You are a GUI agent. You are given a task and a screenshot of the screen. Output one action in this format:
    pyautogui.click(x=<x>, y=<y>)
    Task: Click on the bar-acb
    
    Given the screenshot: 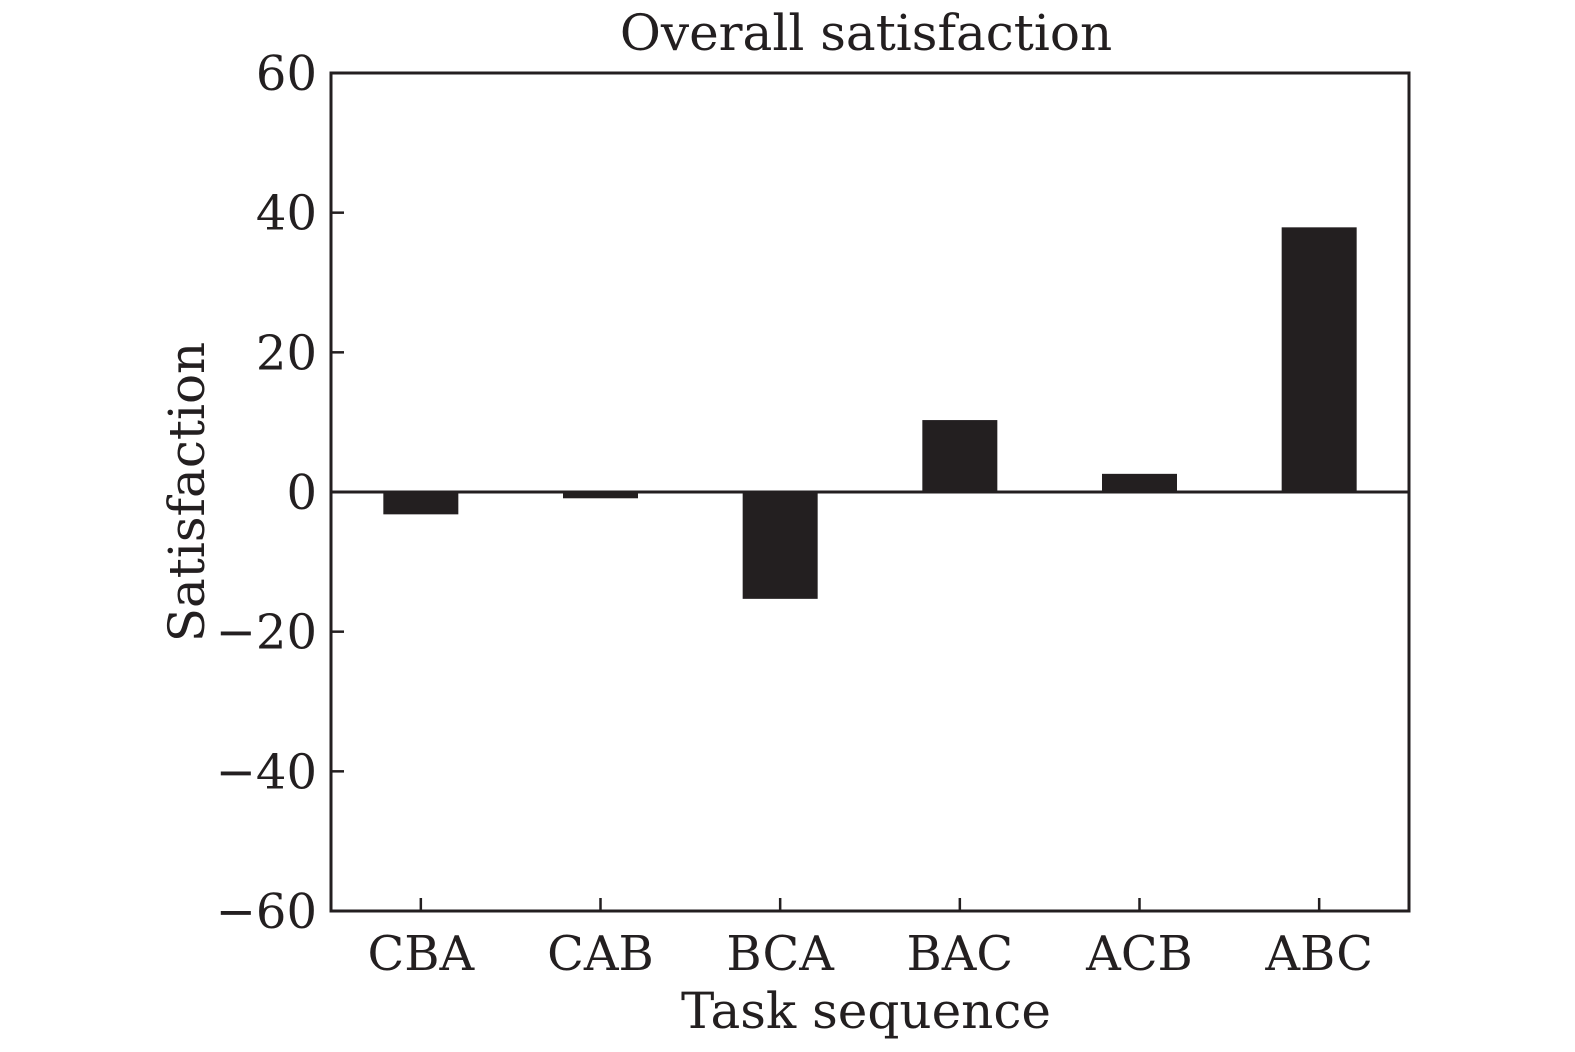 What is the action you would take?
    pyautogui.click(x=1139, y=482)
    